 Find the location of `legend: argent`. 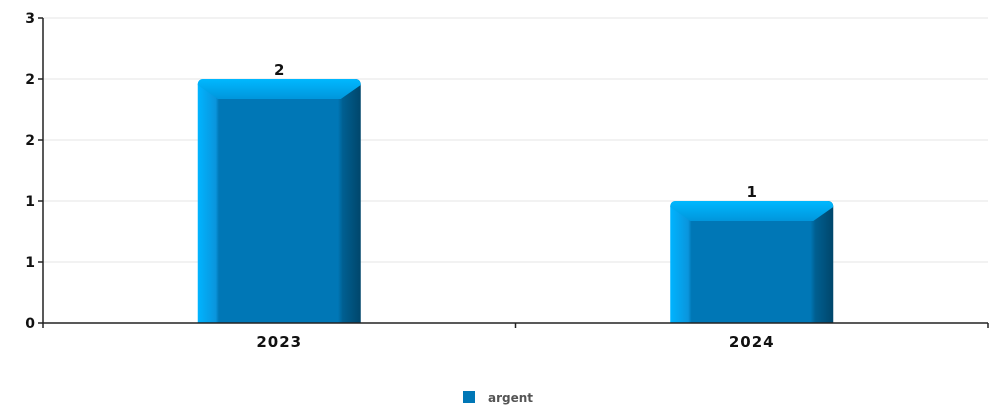

legend: argent is located at coordinates (498, 398).